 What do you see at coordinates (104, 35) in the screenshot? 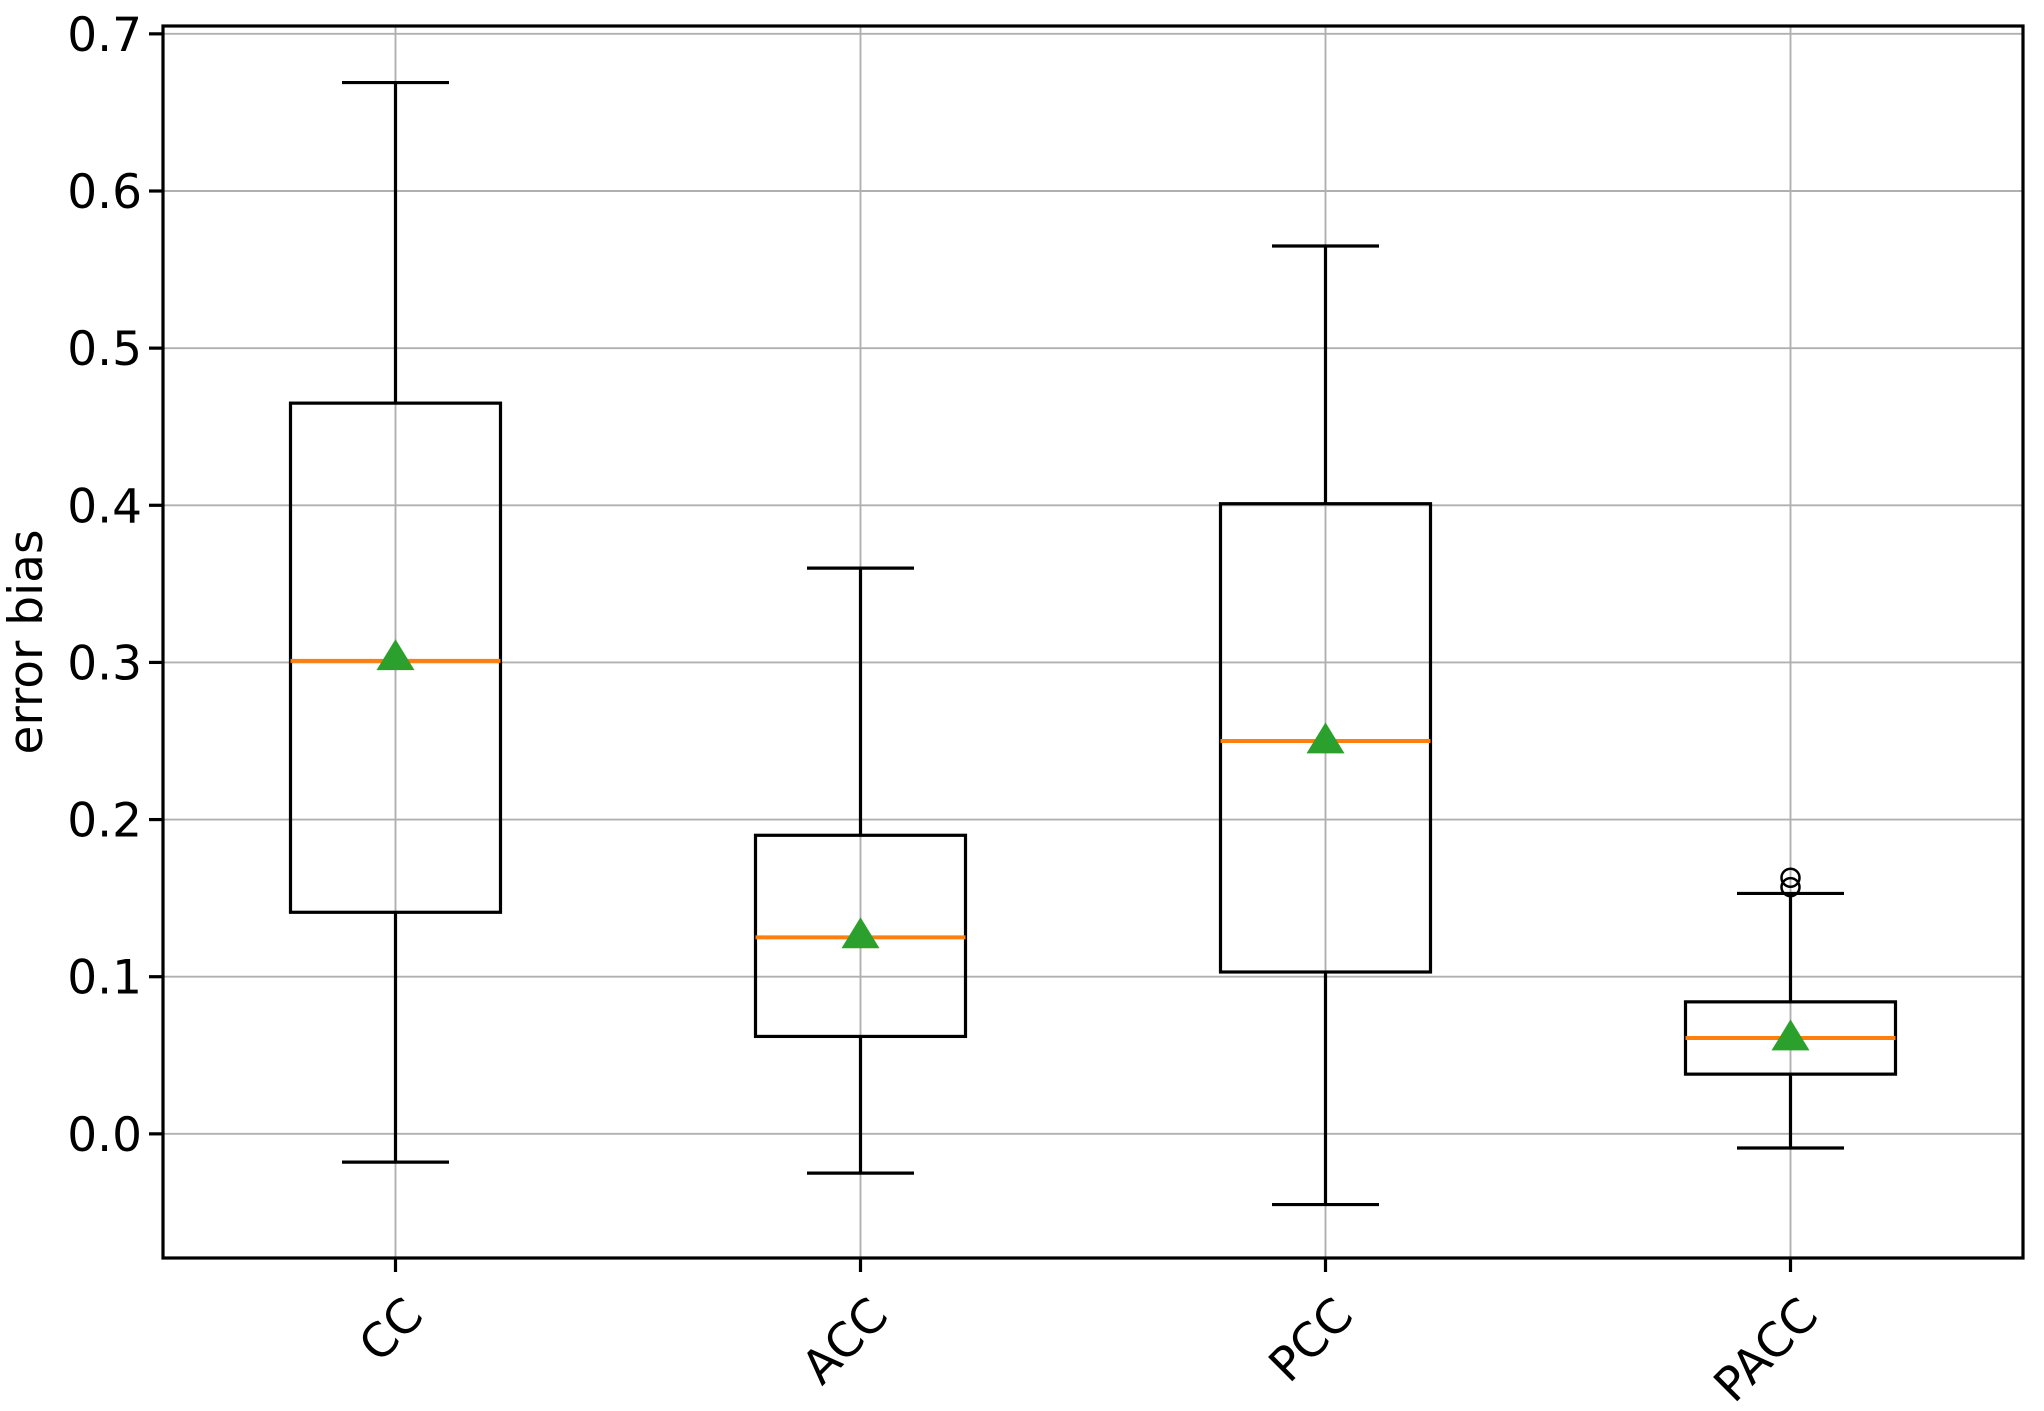
I see `y-tick-label: 0.7` at bounding box center [104, 35].